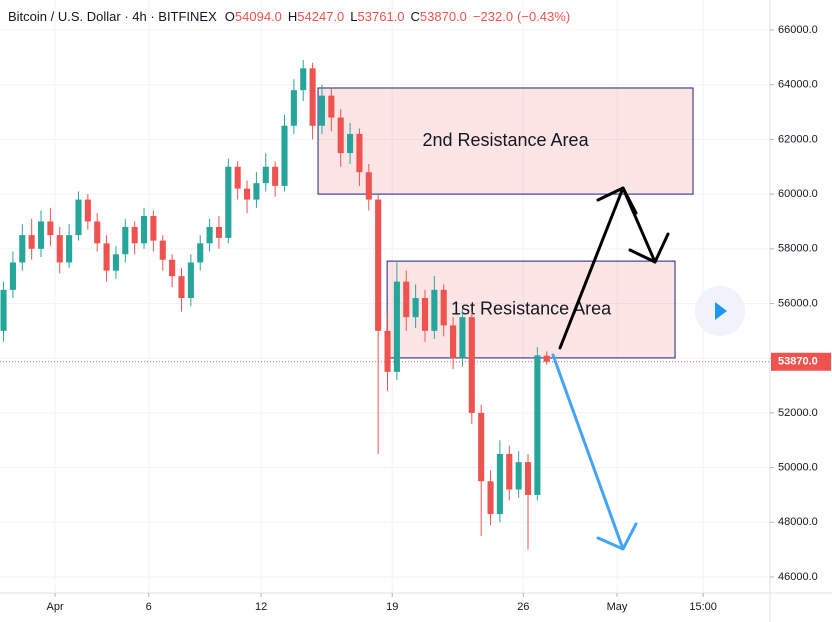  What do you see at coordinates (230, 16) in the screenshot?
I see `ohlc-prefix: O` at bounding box center [230, 16].